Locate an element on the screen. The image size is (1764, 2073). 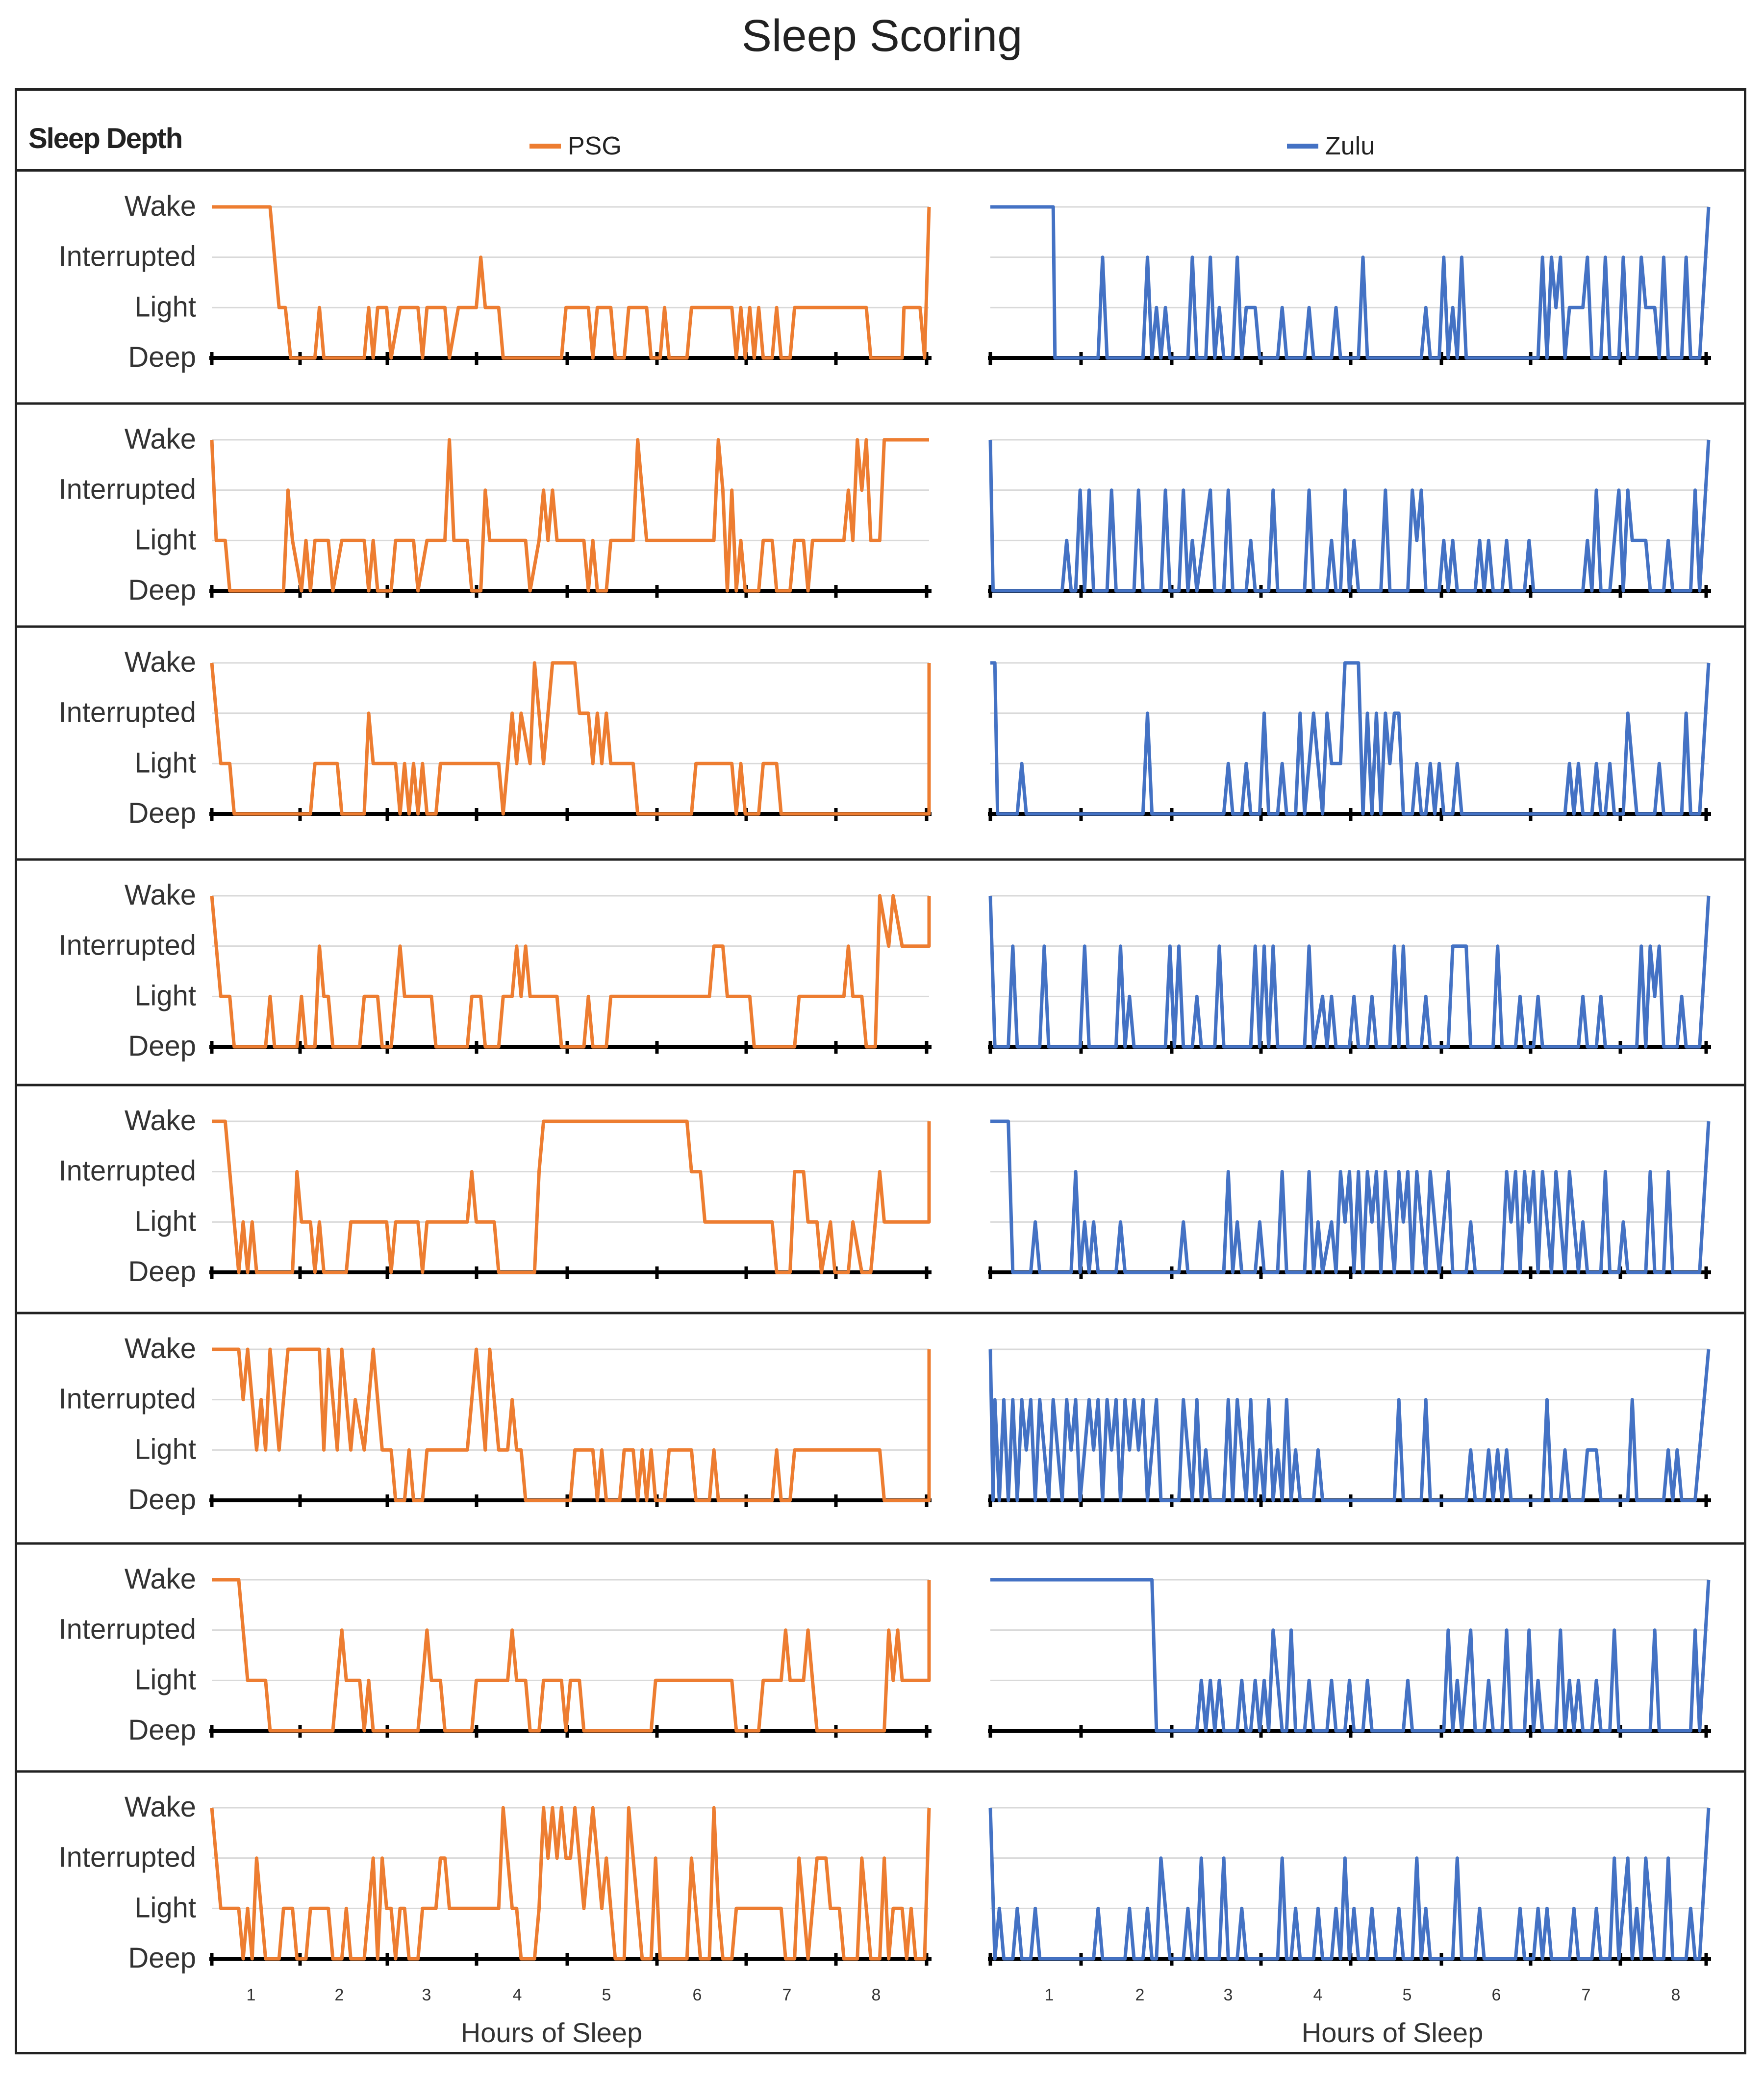
legend-zulu-label: Zulu is located at coordinates (1350, 146).